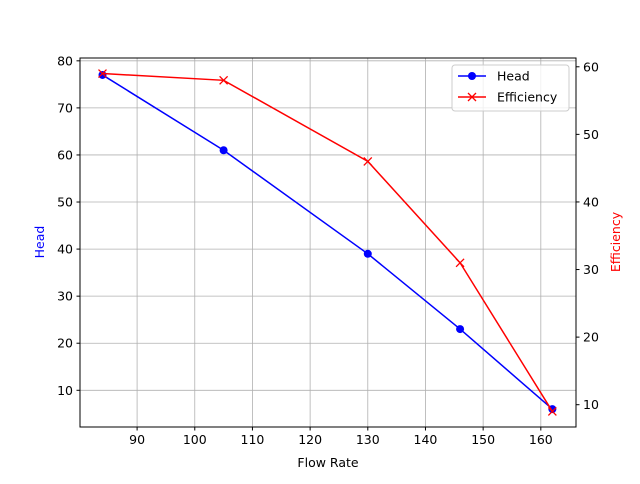 This screenshot has width=640, height=484. What do you see at coordinates (195, 439) in the screenshot?
I see `x-tick-label: 100` at bounding box center [195, 439].